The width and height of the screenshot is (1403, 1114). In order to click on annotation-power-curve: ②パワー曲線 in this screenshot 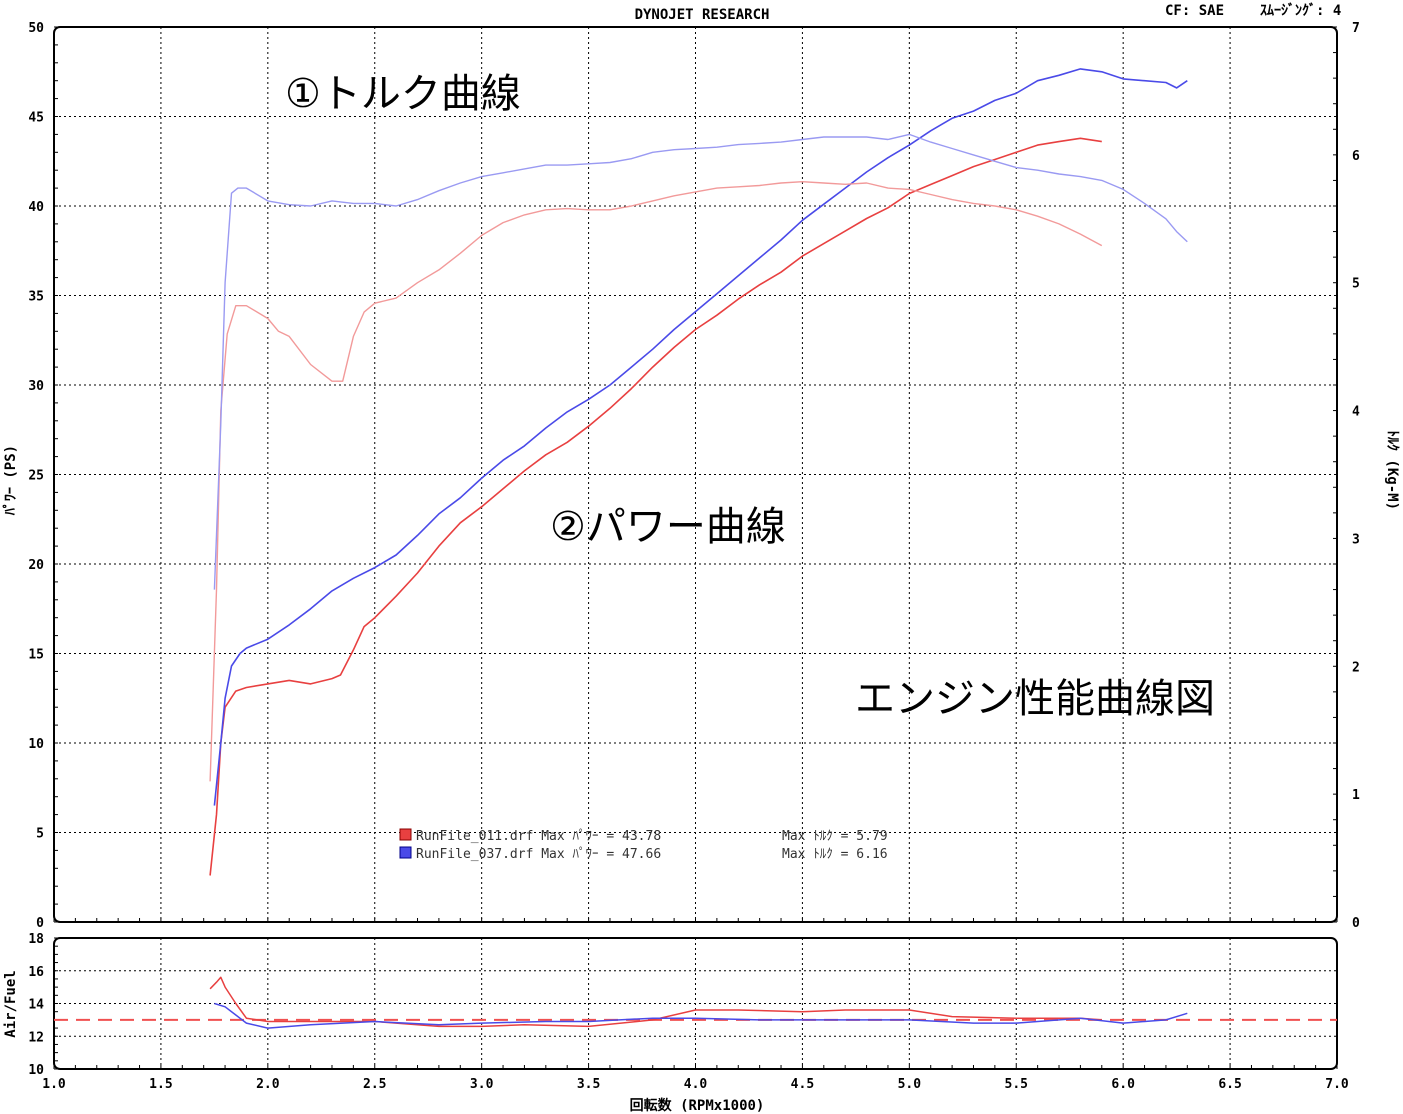, I will do `click(668, 527)`.